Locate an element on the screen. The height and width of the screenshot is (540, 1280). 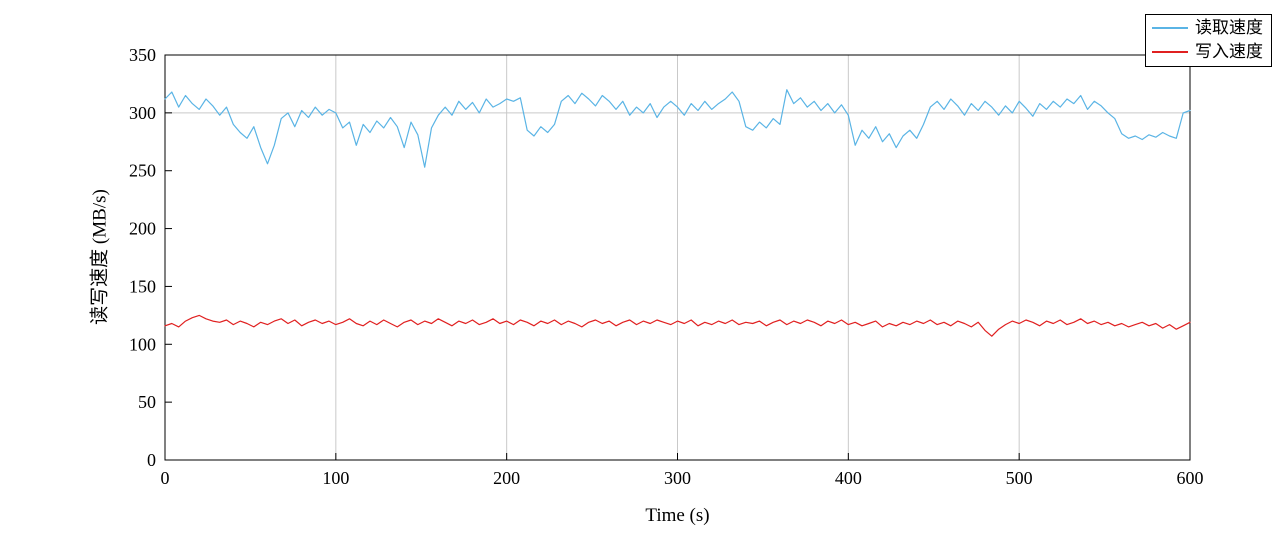
legend-entry-write: 写入速度 is located at coordinates (1207, 52).